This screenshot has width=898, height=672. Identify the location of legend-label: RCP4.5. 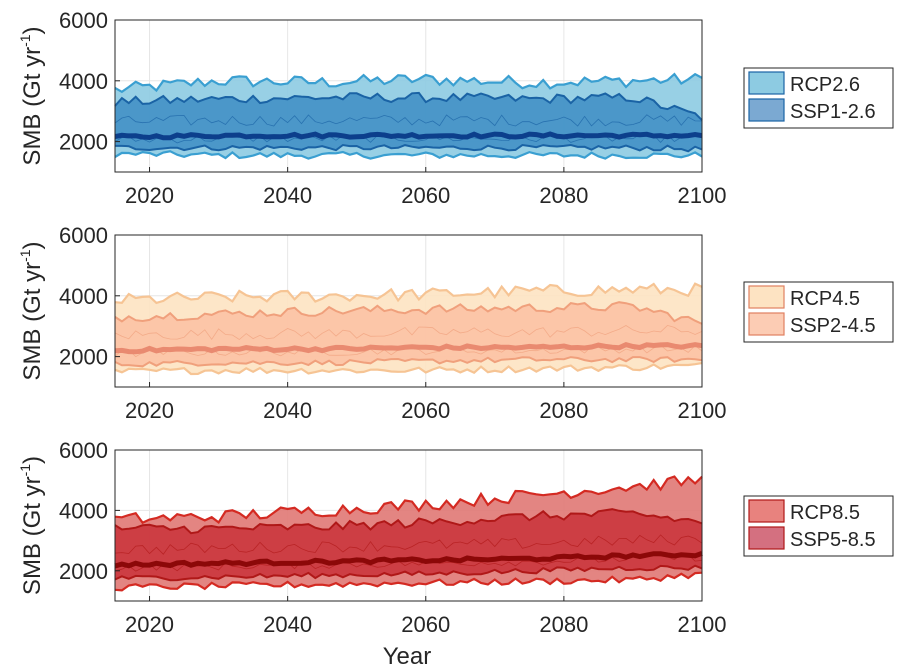
(825, 299).